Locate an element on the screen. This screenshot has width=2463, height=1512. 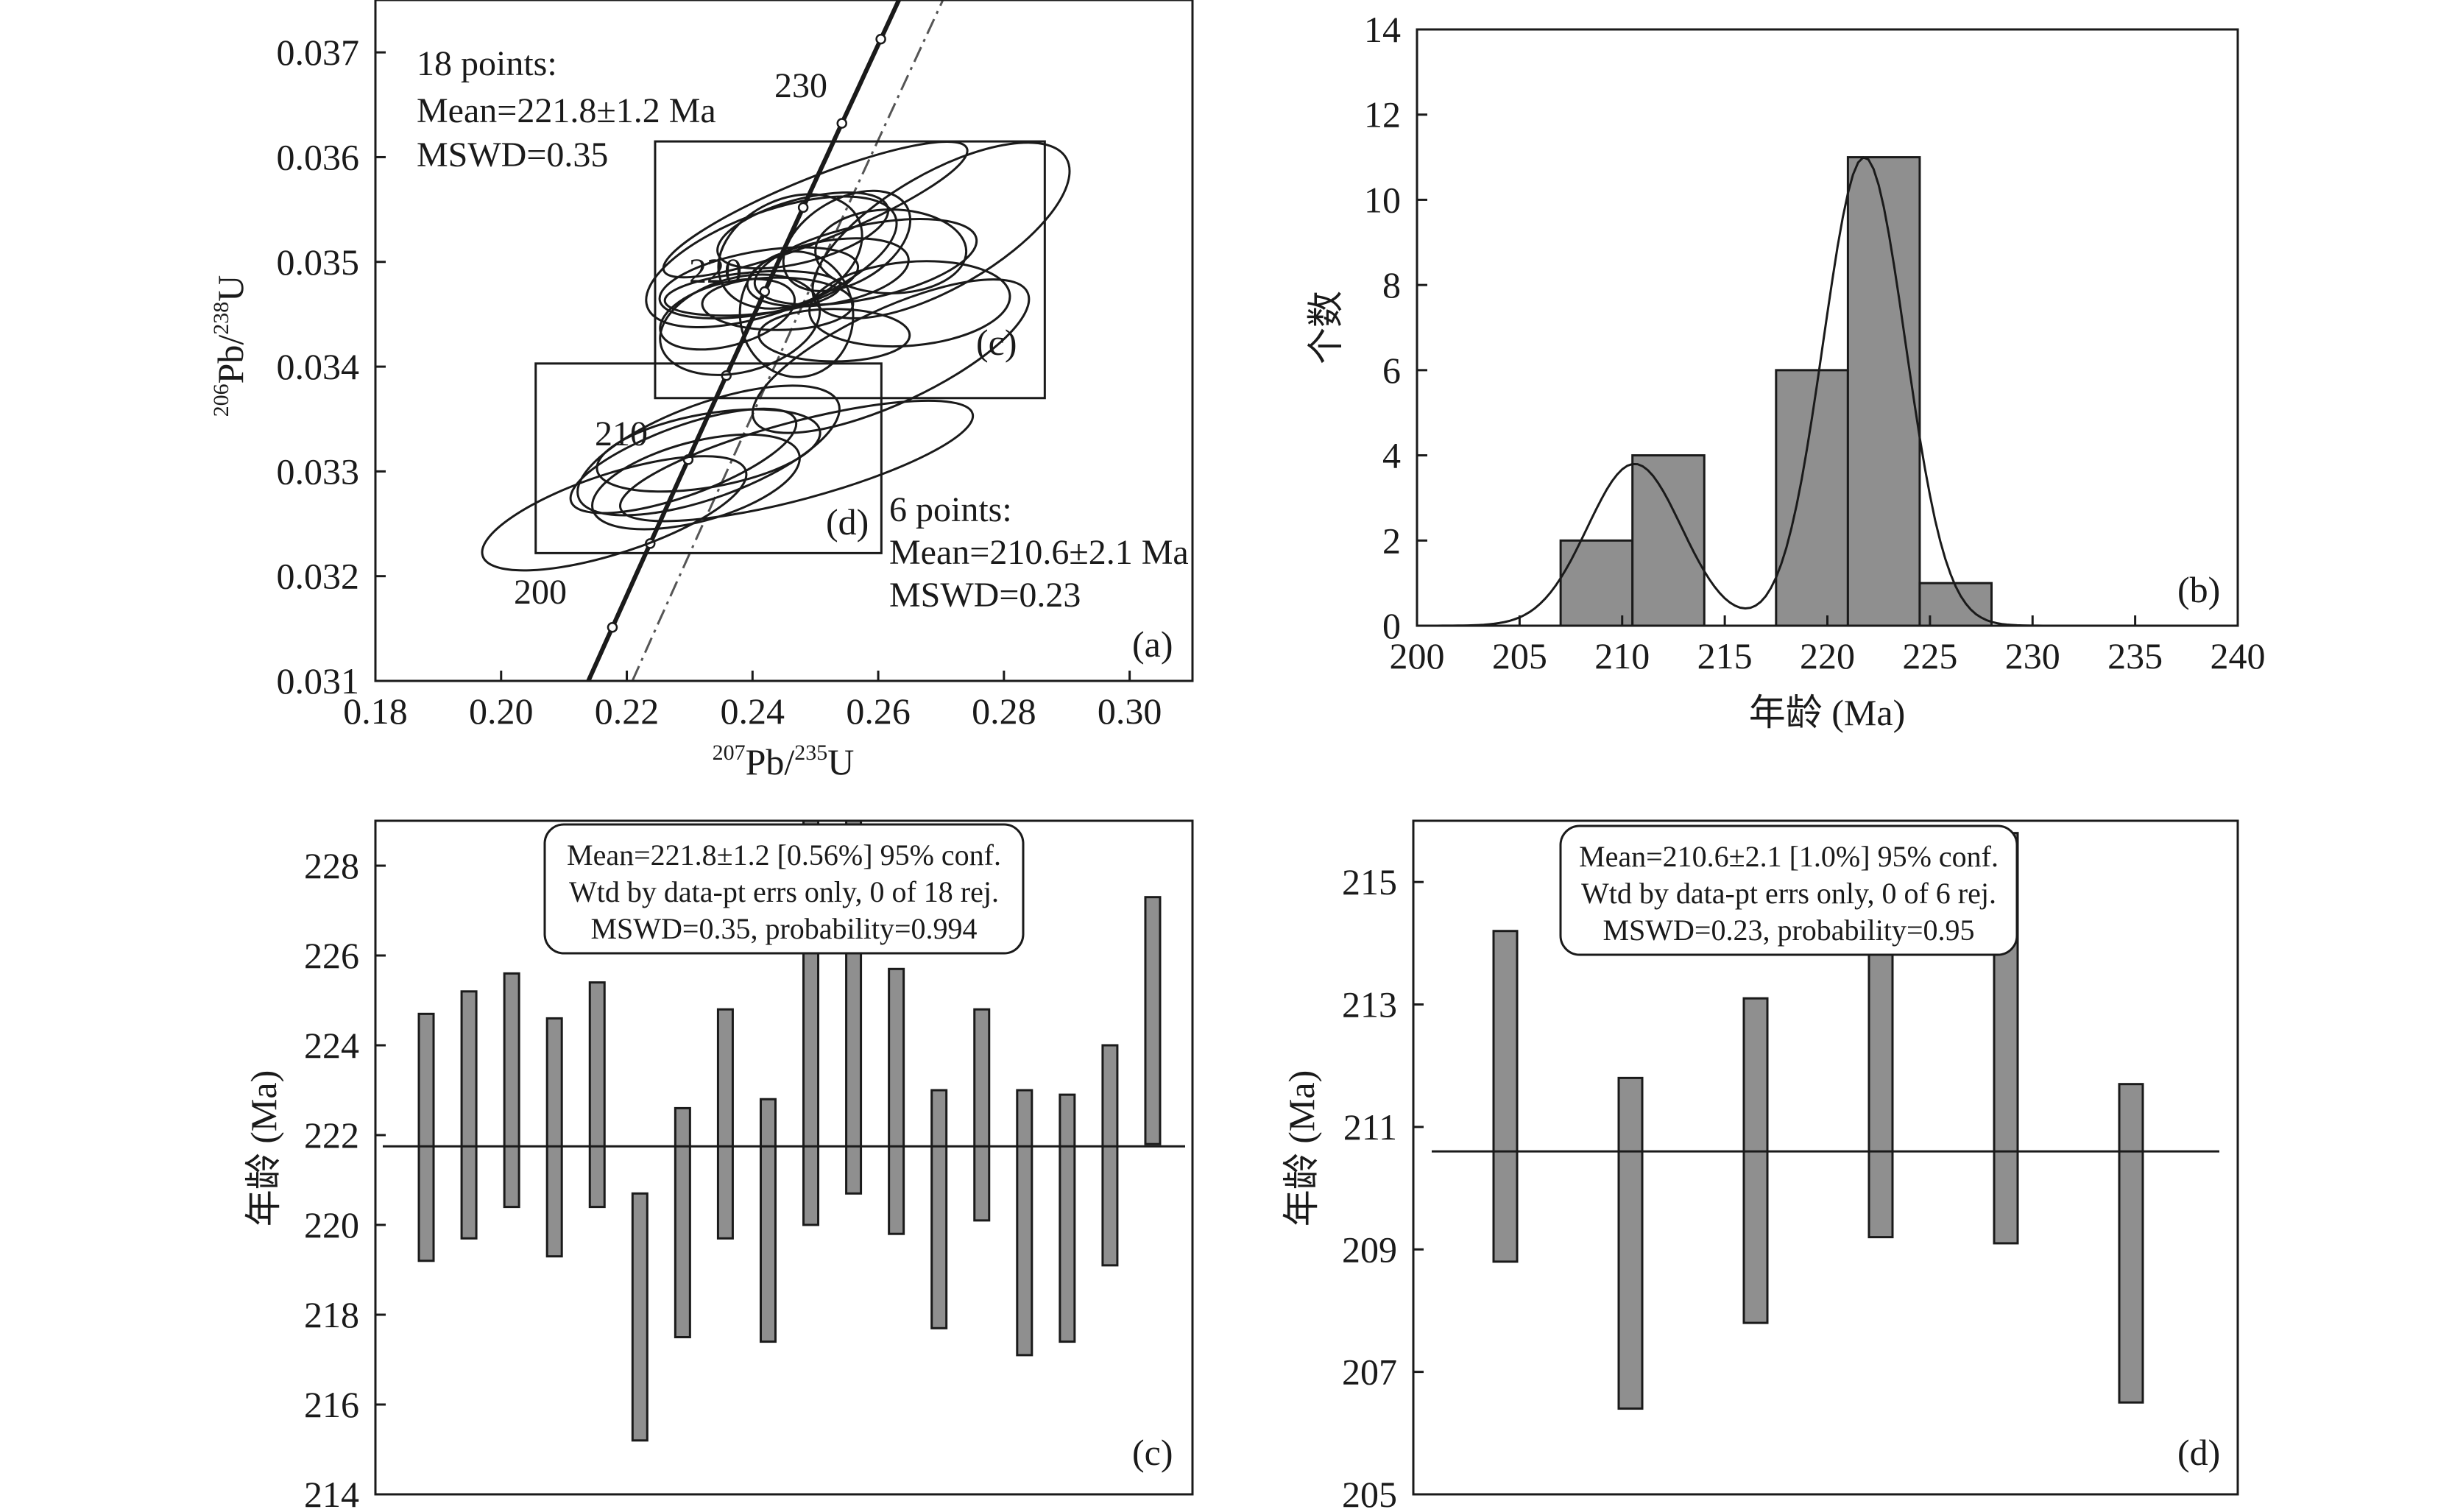
group-c-box is located at coordinates (850, 270).